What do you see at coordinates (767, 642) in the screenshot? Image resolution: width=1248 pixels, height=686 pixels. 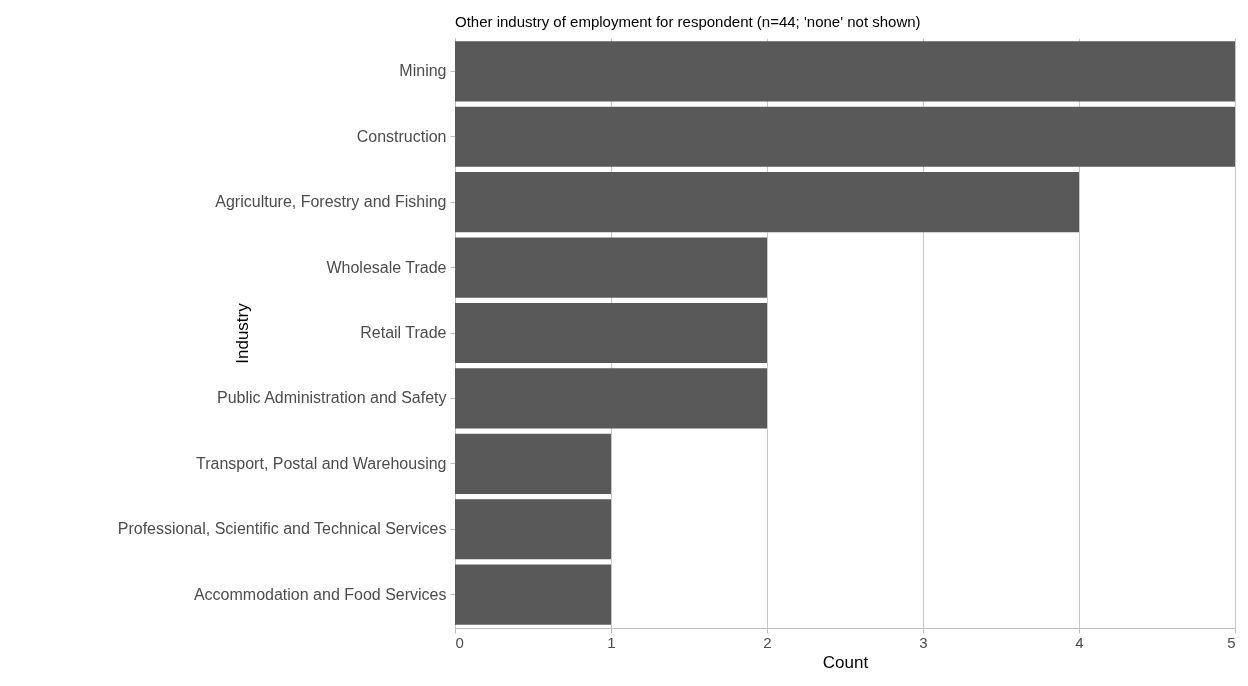 I see `x-tick-label: 2` at bounding box center [767, 642].